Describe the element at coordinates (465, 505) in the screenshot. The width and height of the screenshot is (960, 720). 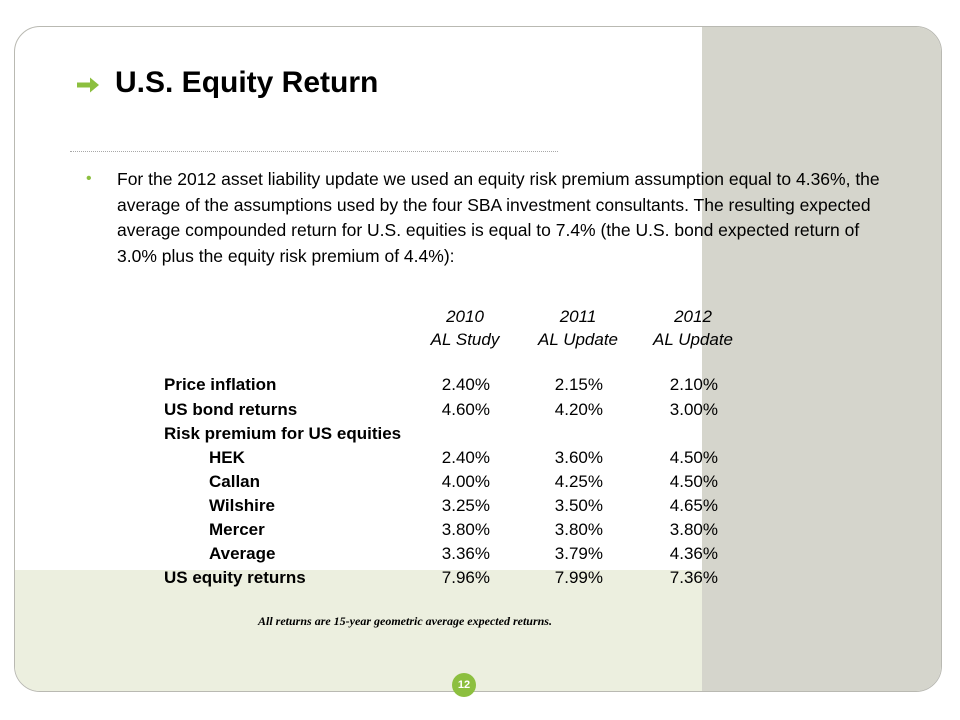
I see `table-cell: 3.25%` at that location.